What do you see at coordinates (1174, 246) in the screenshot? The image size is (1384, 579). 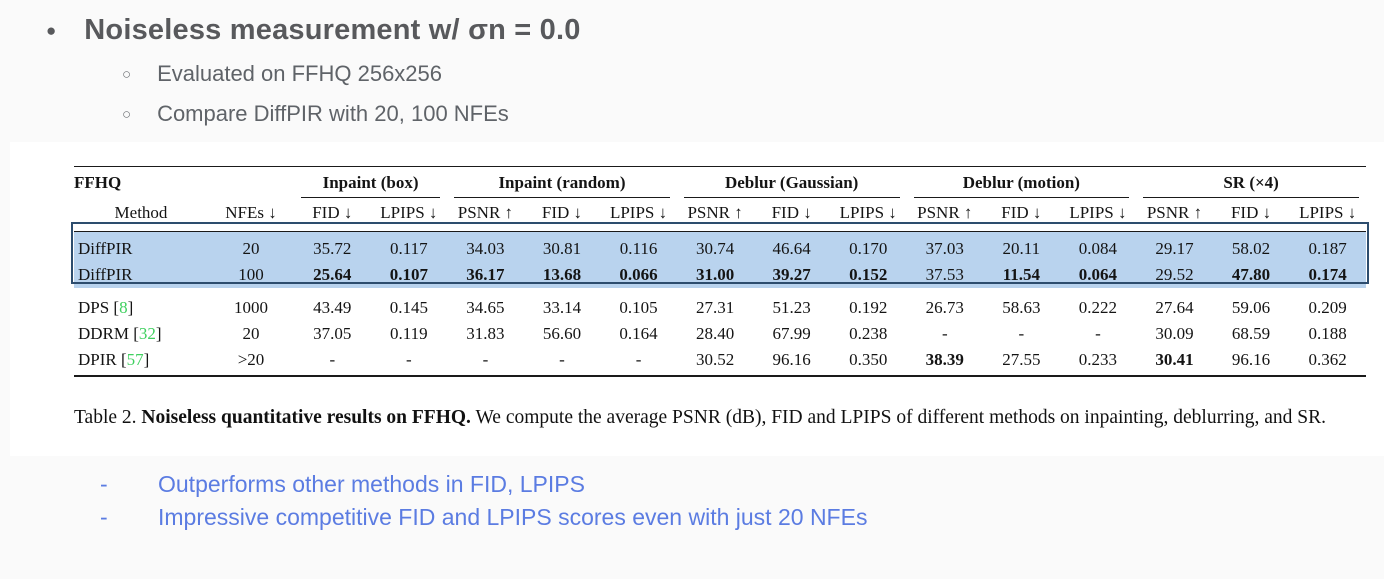 I see `value-cell: 29.17` at bounding box center [1174, 246].